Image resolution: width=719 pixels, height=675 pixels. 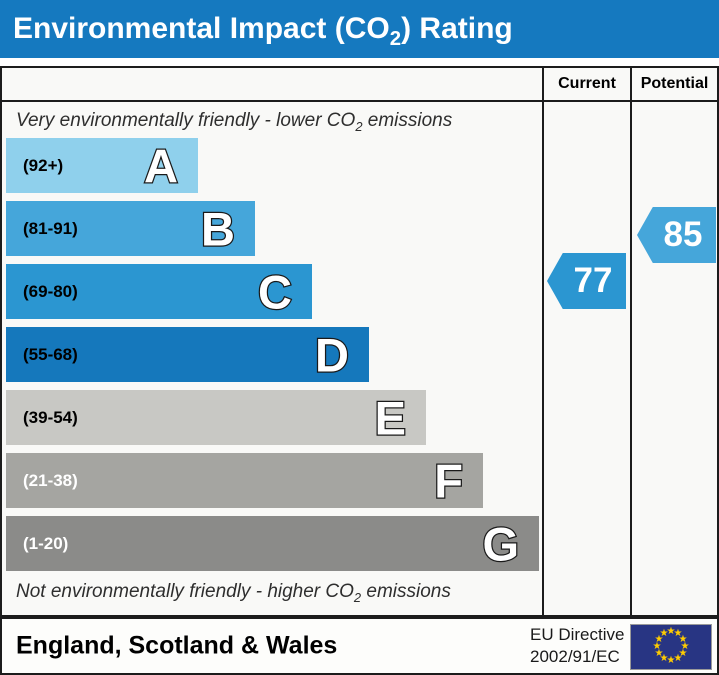 What do you see at coordinates (50, 480) in the screenshot?
I see `band-f-range: (21-38)` at bounding box center [50, 480].